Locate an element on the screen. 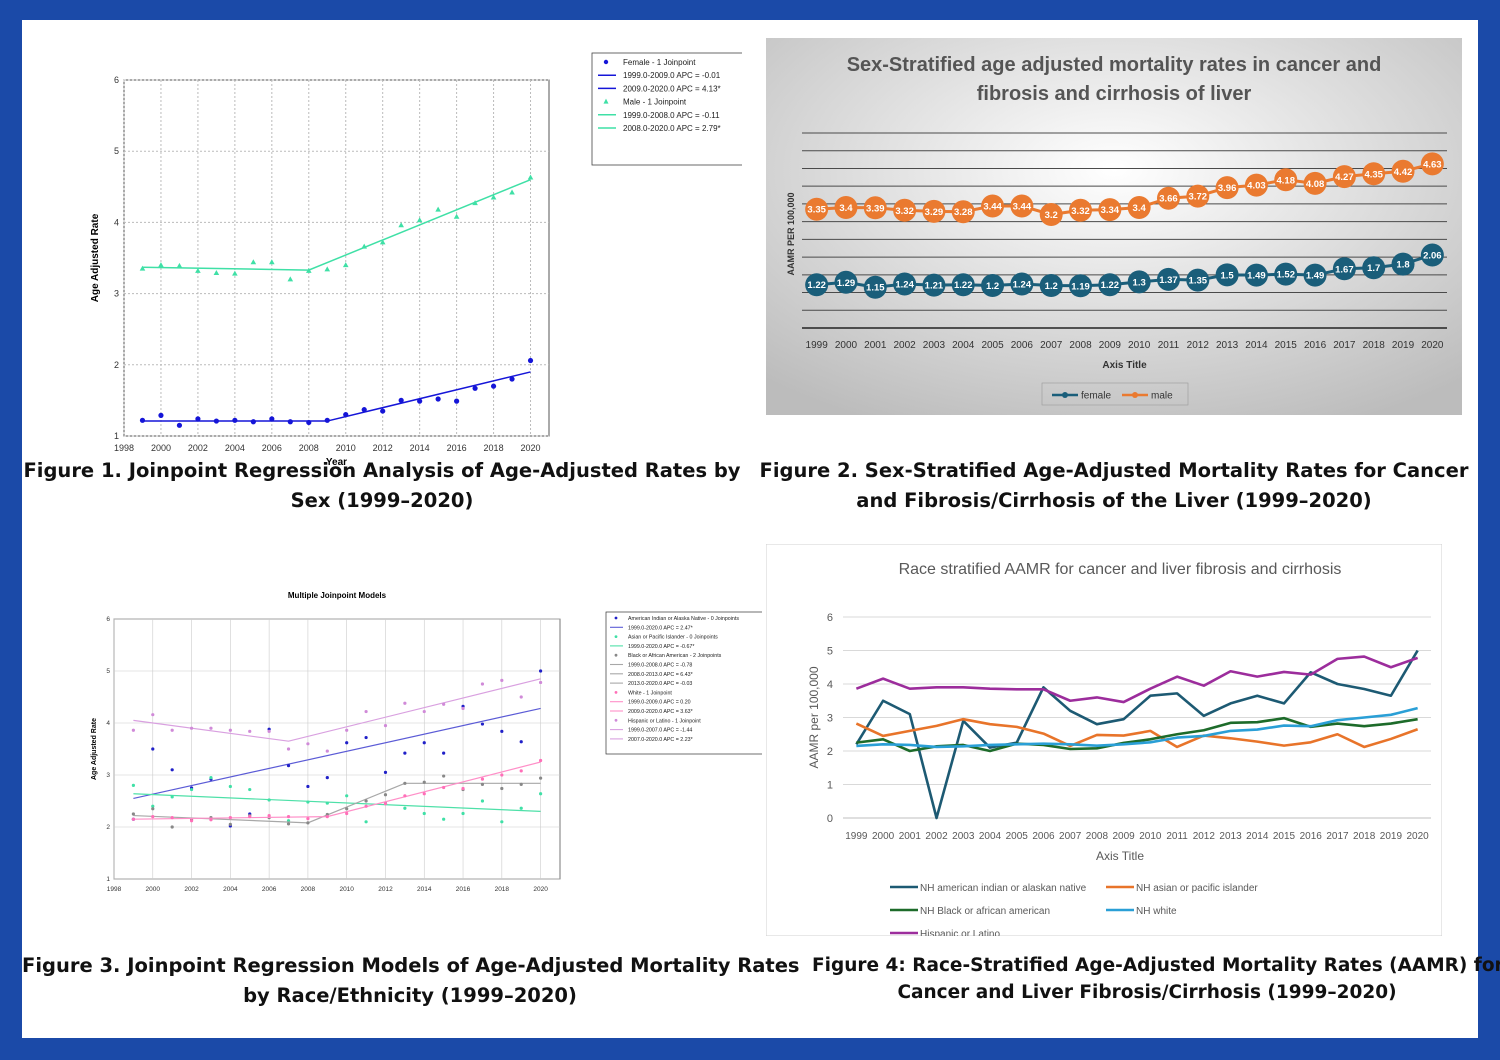  x-tick-label: 2009 is located at coordinates (1124, 836).